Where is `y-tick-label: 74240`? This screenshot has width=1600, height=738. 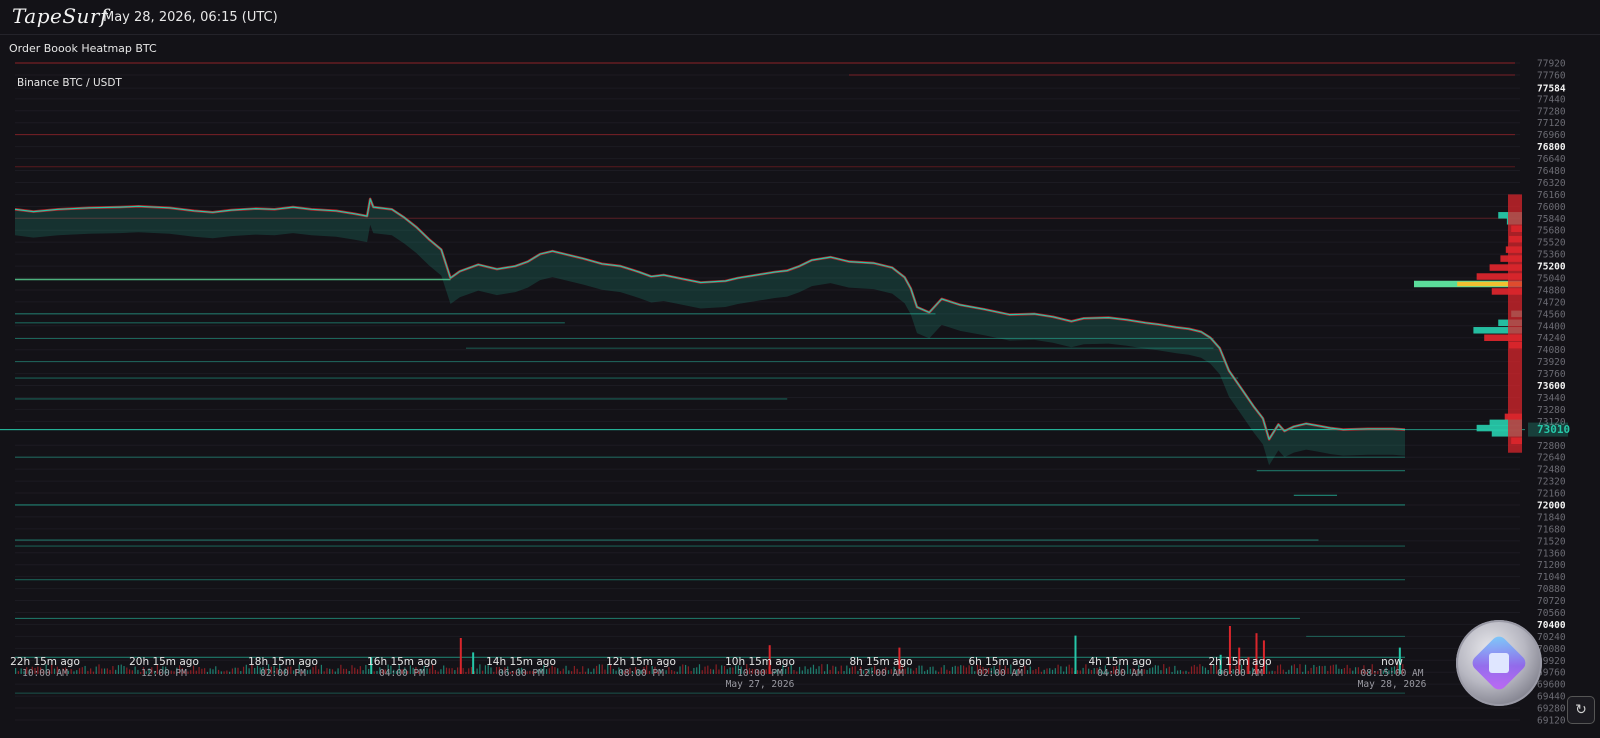 y-tick-label: 74240 is located at coordinates (1551, 338).